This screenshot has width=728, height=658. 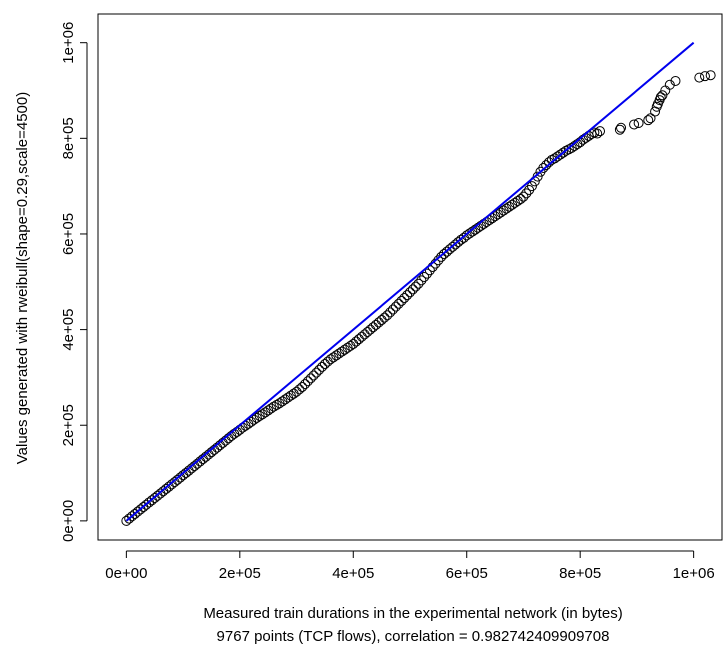 What do you see at coordinates (68, 330) in the screenshot?
I see `y-tick-label: 4e+05` at bounding box center [68, 330].